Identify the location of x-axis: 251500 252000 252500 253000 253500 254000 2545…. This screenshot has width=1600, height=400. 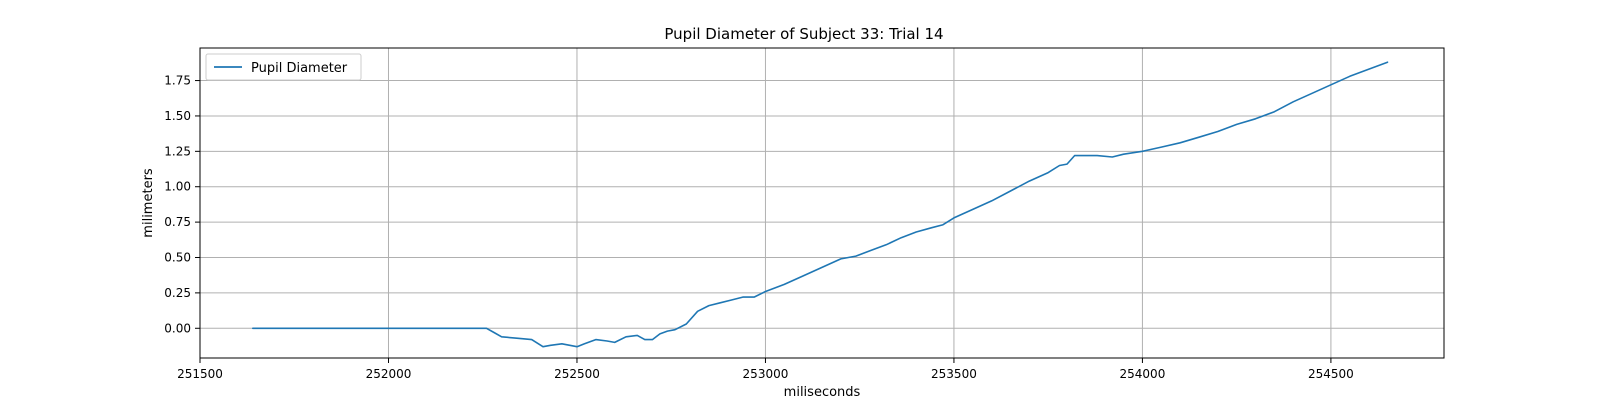
(765, 369).